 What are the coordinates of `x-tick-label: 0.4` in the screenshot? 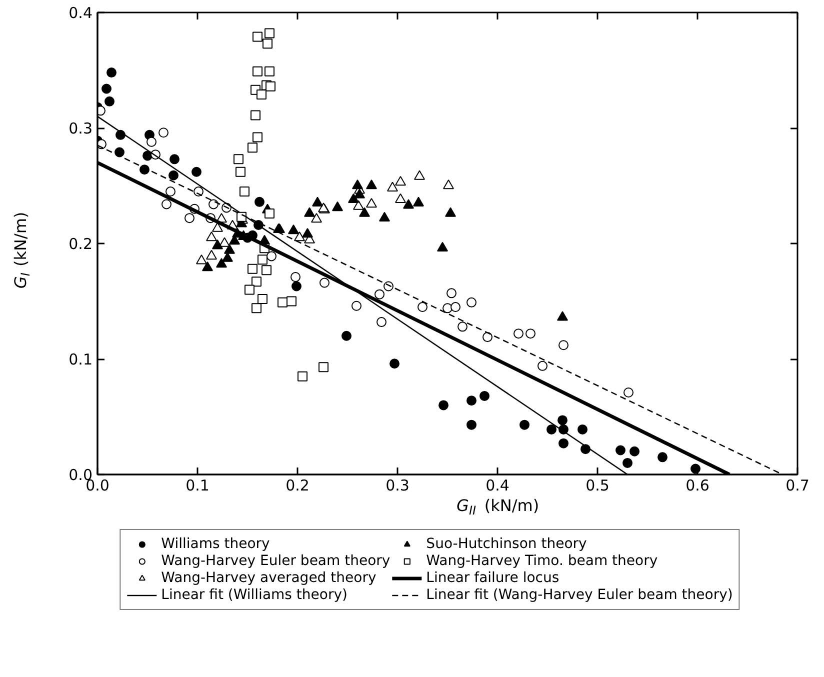 It's located at (498, 485).